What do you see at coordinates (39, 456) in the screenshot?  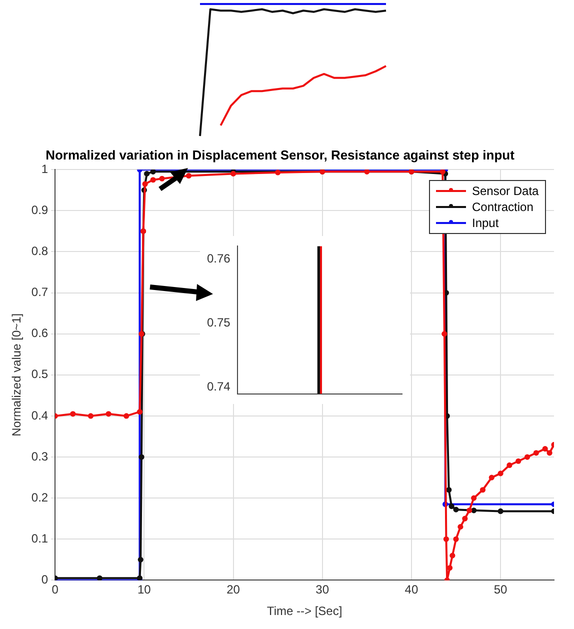 I see `y-tick-label: 0.3` at bounding box center [39, 456].